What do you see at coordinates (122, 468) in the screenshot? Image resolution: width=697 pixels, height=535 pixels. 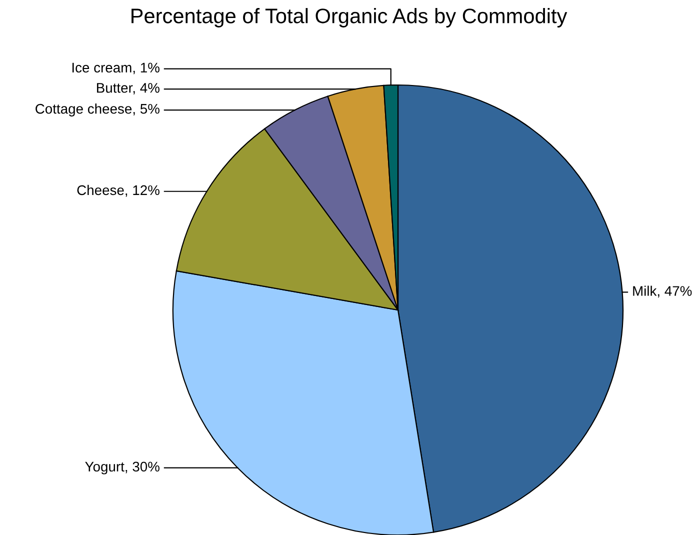 I see `slice-label: Yogurt, 30%` at bounding box center [122, 468].